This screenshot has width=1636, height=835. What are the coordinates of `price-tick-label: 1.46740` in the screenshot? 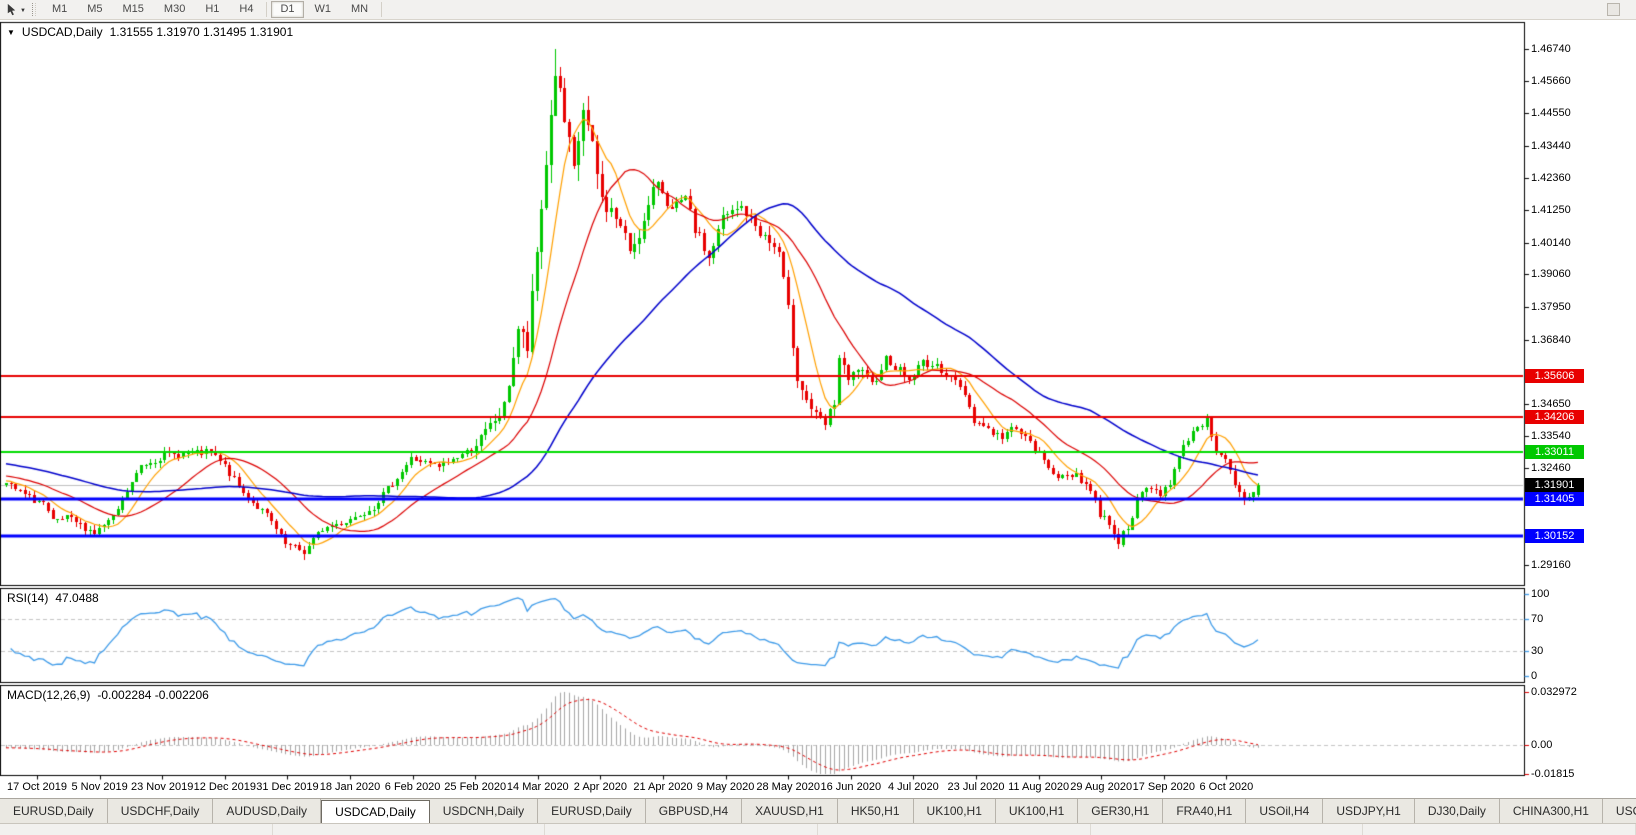 It's located at (1551, 49).